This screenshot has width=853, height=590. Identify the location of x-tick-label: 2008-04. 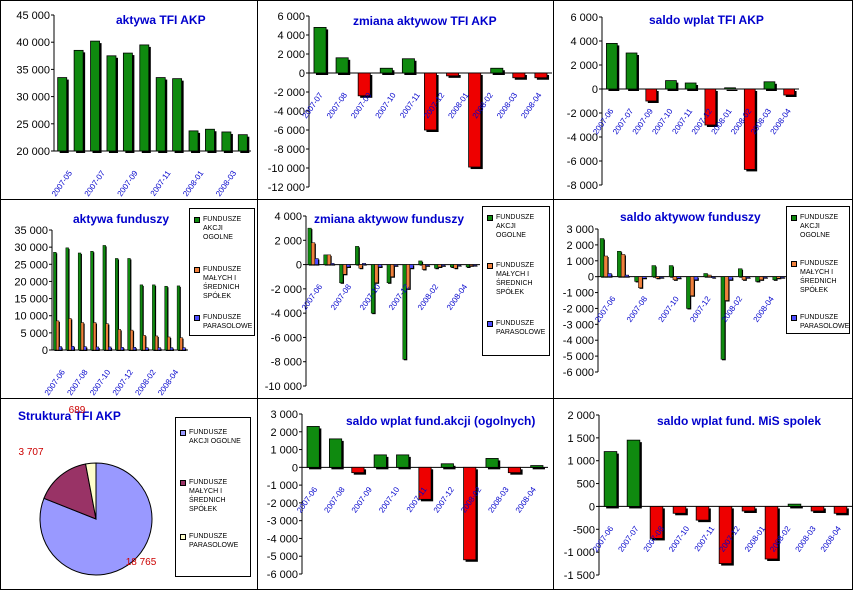
(831, 539).